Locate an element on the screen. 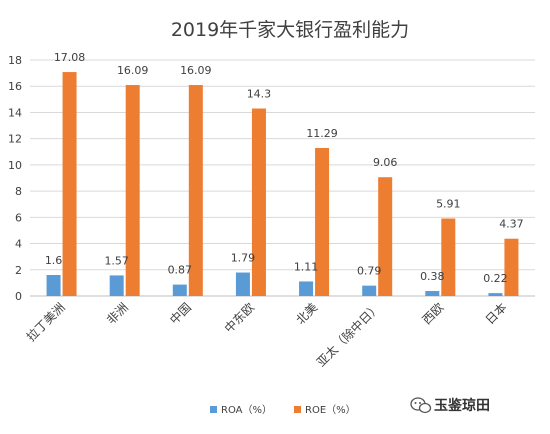 The height and width of the screenshot is (434, 550). legend-entry: ROA（%） is located at coordinates (246, 410).